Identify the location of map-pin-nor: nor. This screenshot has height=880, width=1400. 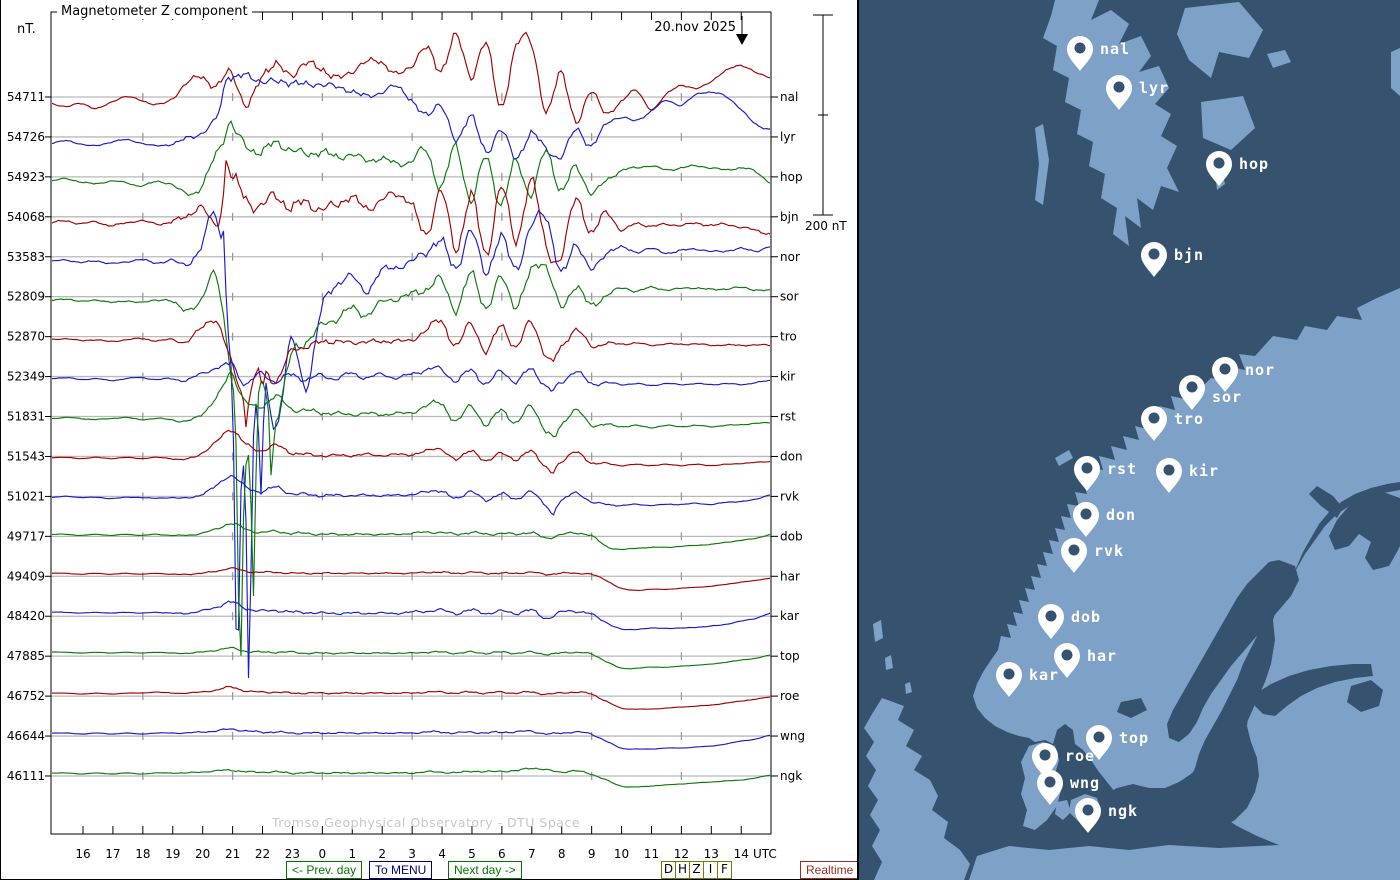
(1243, 374).